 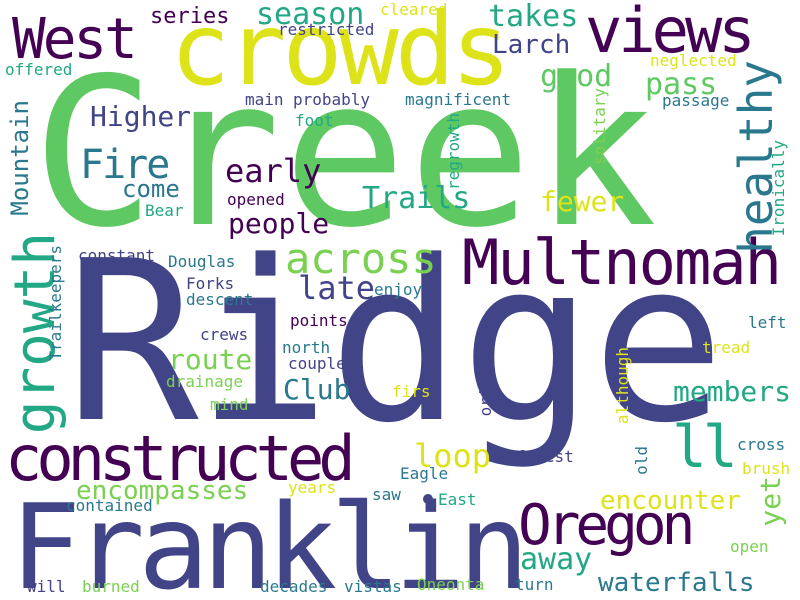 What do you see at coordinates (534, 584) in the screenshot?
I see `word-turn: turn` at bounding box center [534, 584].